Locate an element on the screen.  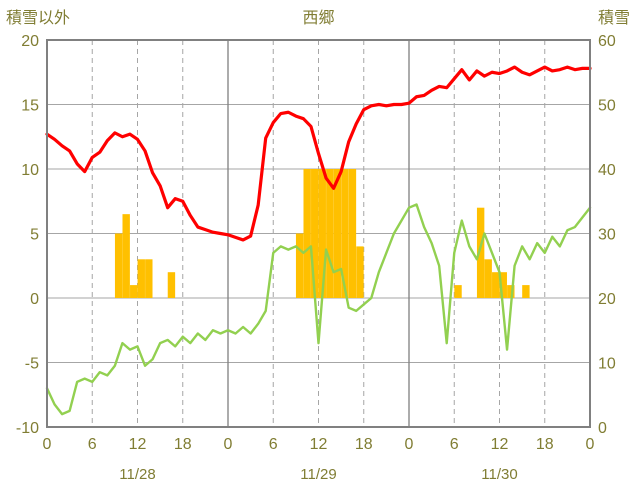
right-axis-tick-label: 50 is located at coordinates (607, 106).